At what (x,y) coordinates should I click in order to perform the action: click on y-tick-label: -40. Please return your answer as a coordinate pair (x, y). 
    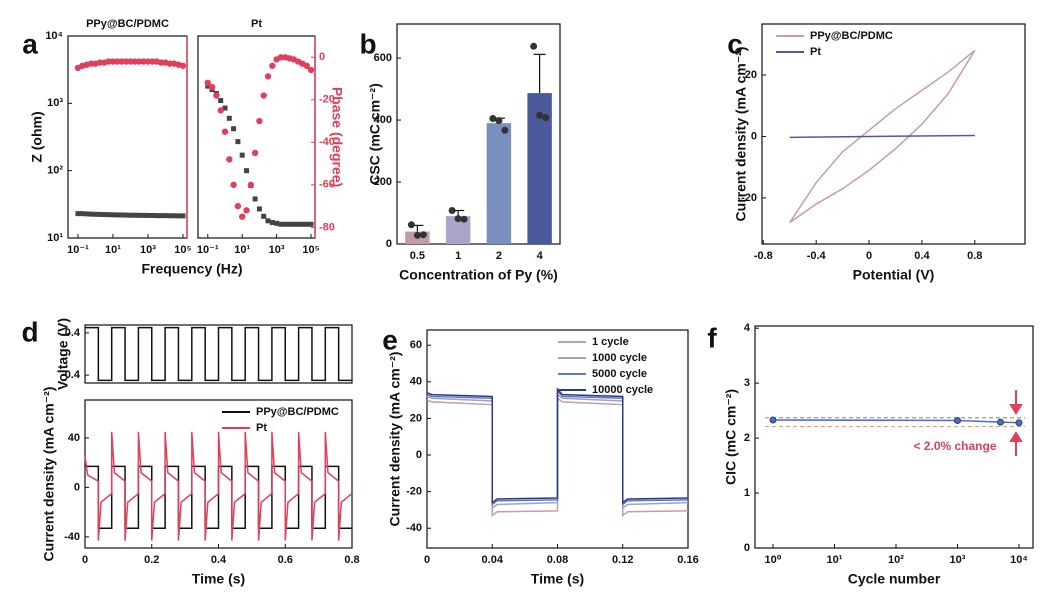
    Looking at the image, I should click on (72, 537).